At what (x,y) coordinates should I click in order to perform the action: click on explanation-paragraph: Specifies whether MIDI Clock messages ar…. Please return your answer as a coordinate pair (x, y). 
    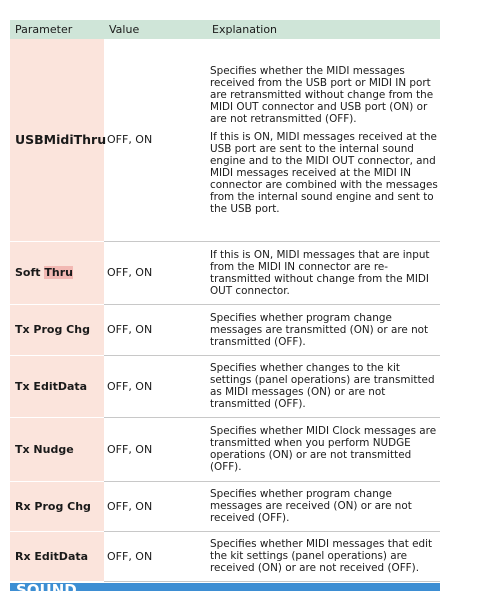
    Looking at the image, I should click on (323, 449).